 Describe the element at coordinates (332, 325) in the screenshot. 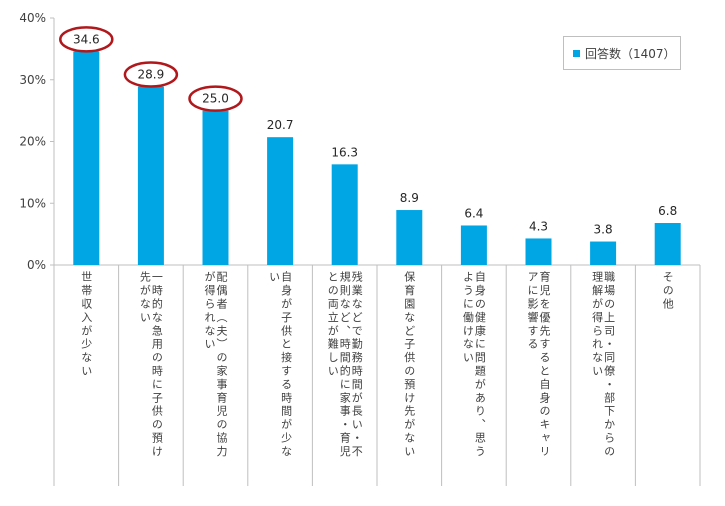

I see `category-label: との両立が難しい` at that location.